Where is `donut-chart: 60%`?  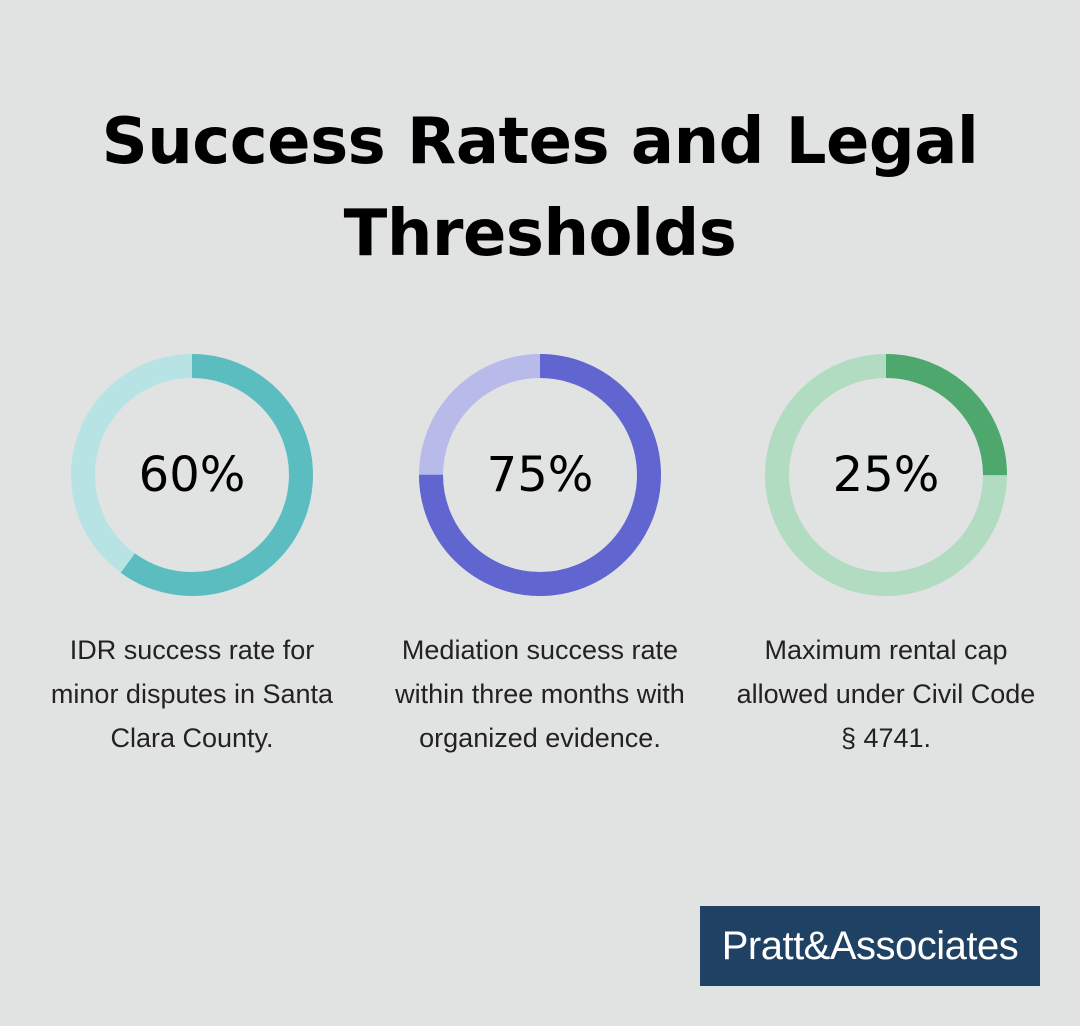 donut-chart: 60% is located at coordinates (192, 475).